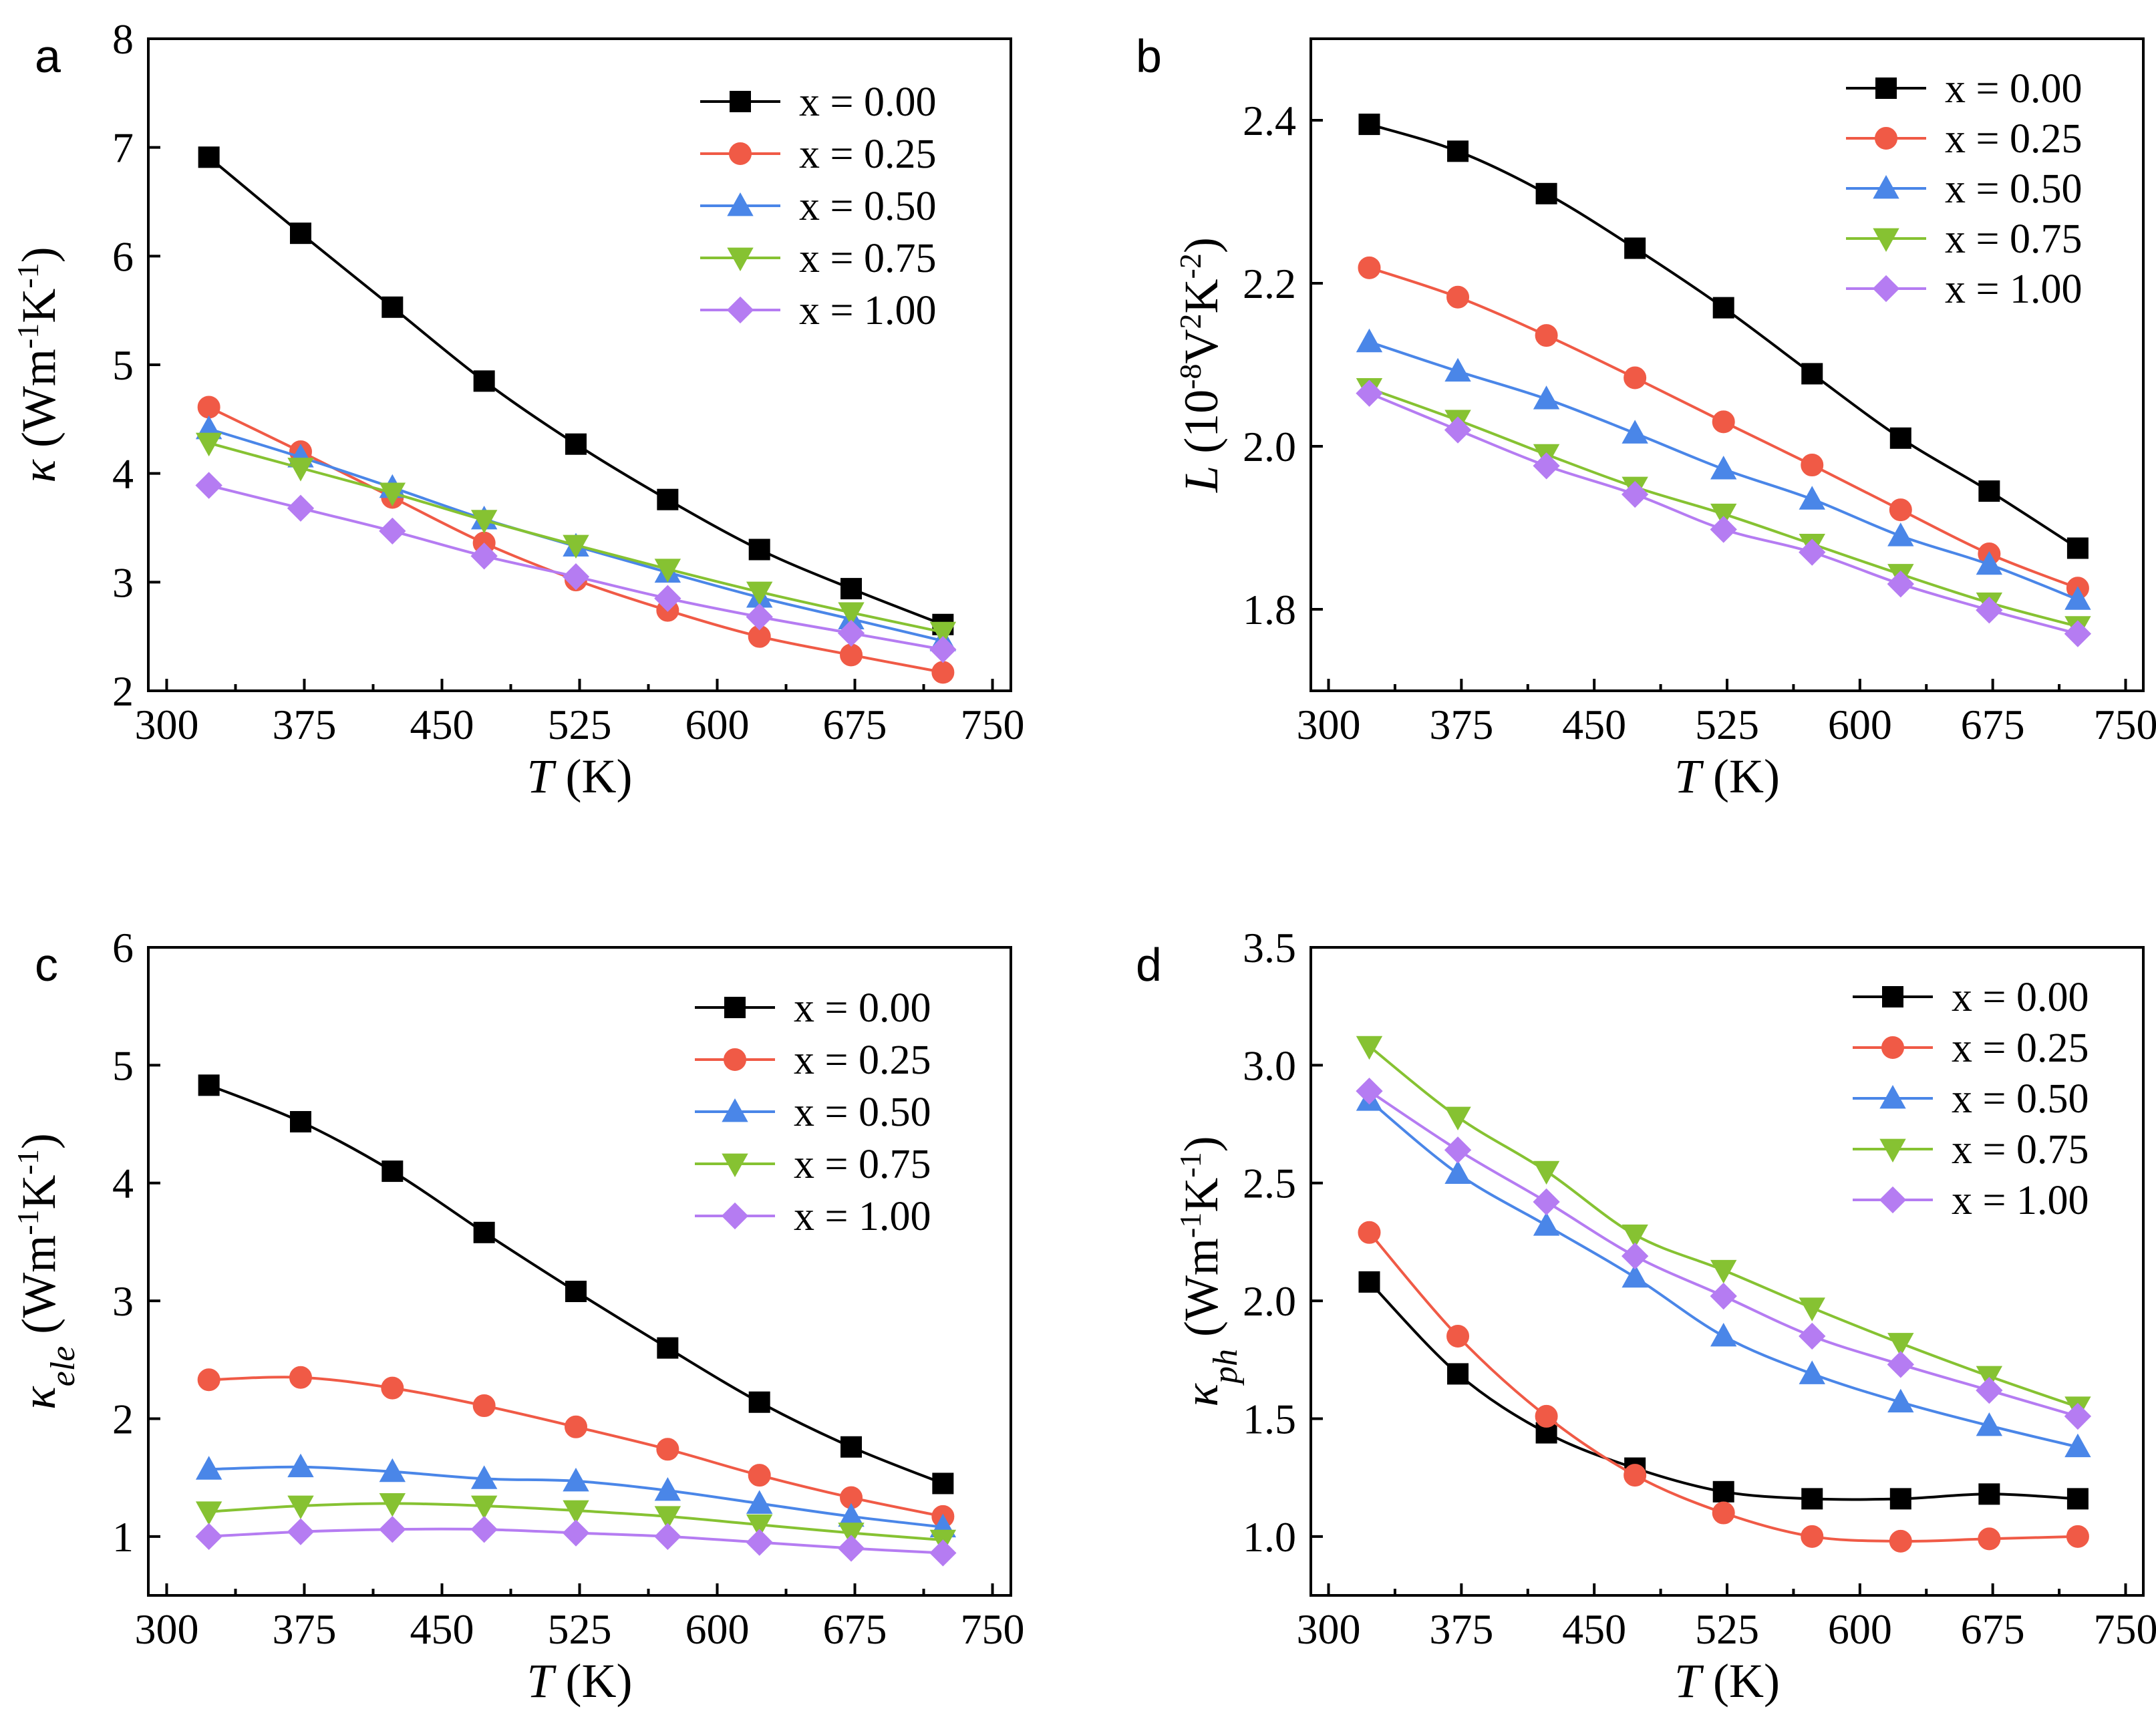 This screenshot has width=2156, height=1721. I want to click on y-axis-title: κ (Wm-1K-1), so click(38, 364).